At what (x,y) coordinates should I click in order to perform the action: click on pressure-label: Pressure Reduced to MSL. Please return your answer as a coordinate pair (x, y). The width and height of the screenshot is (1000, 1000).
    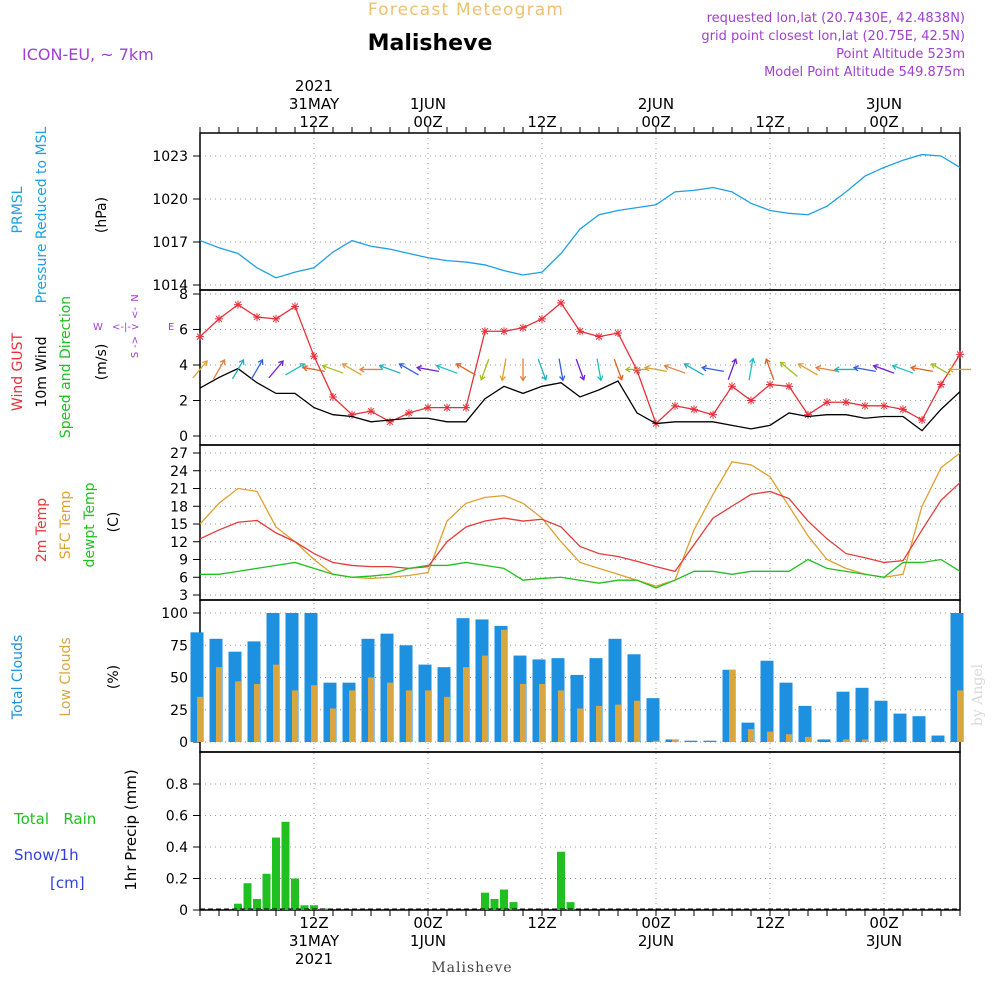
    Looking at the image, I should click on (42, 214).